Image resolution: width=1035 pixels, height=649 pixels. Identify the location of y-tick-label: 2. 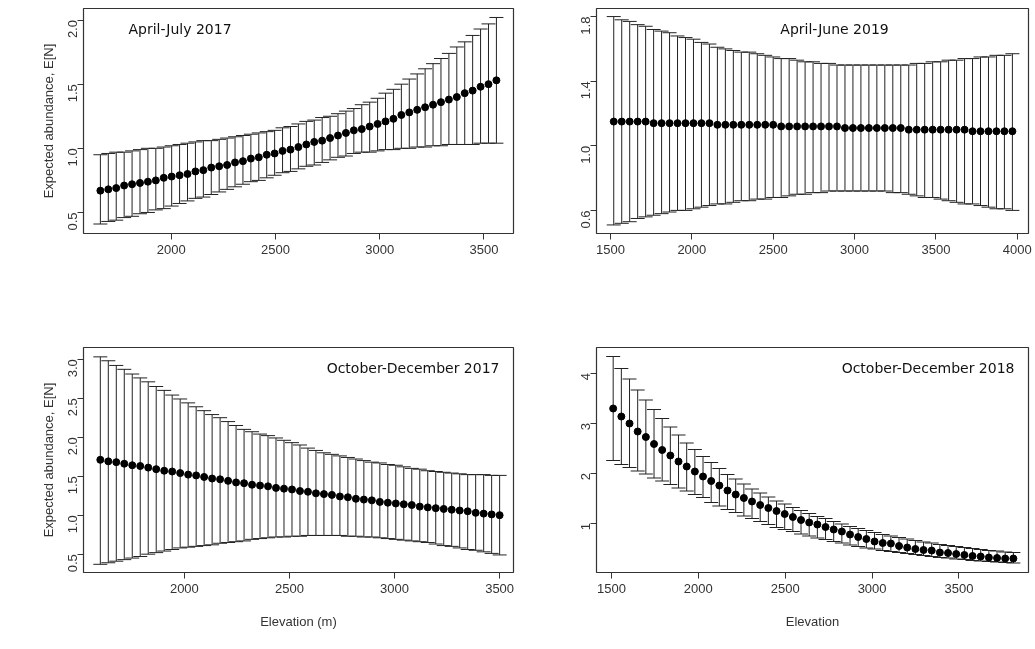
(585, 477).